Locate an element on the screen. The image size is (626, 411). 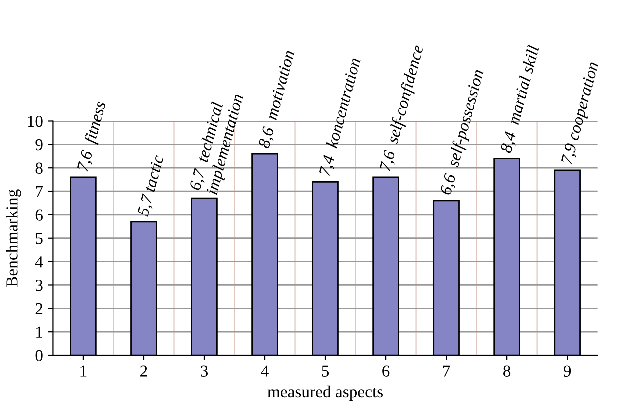
data-label: 5,7 tactic is located at coordinates (151, 186).